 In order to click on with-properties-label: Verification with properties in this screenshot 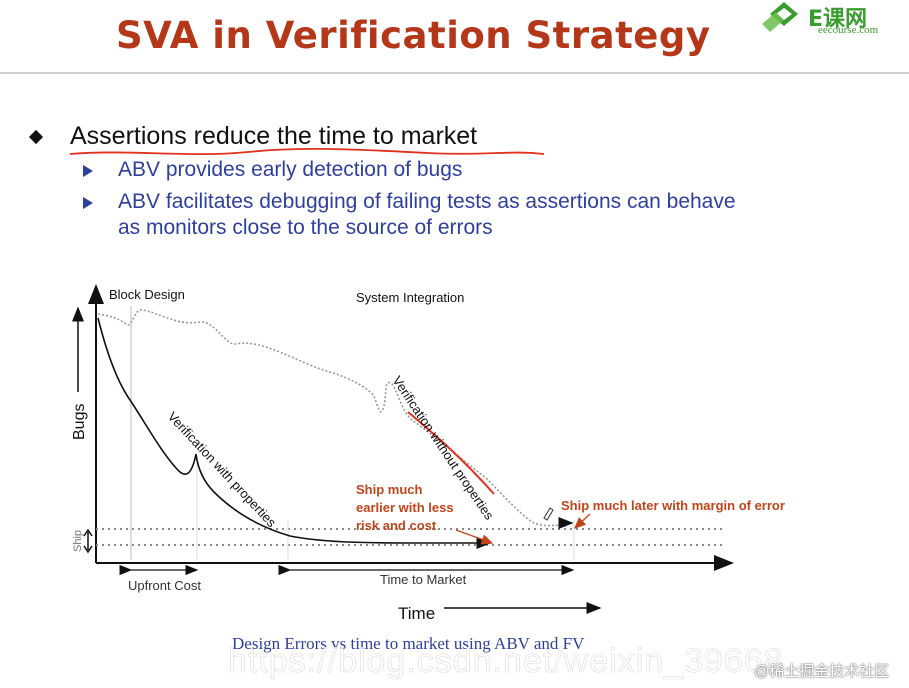, I will do `click(222, 470)`.